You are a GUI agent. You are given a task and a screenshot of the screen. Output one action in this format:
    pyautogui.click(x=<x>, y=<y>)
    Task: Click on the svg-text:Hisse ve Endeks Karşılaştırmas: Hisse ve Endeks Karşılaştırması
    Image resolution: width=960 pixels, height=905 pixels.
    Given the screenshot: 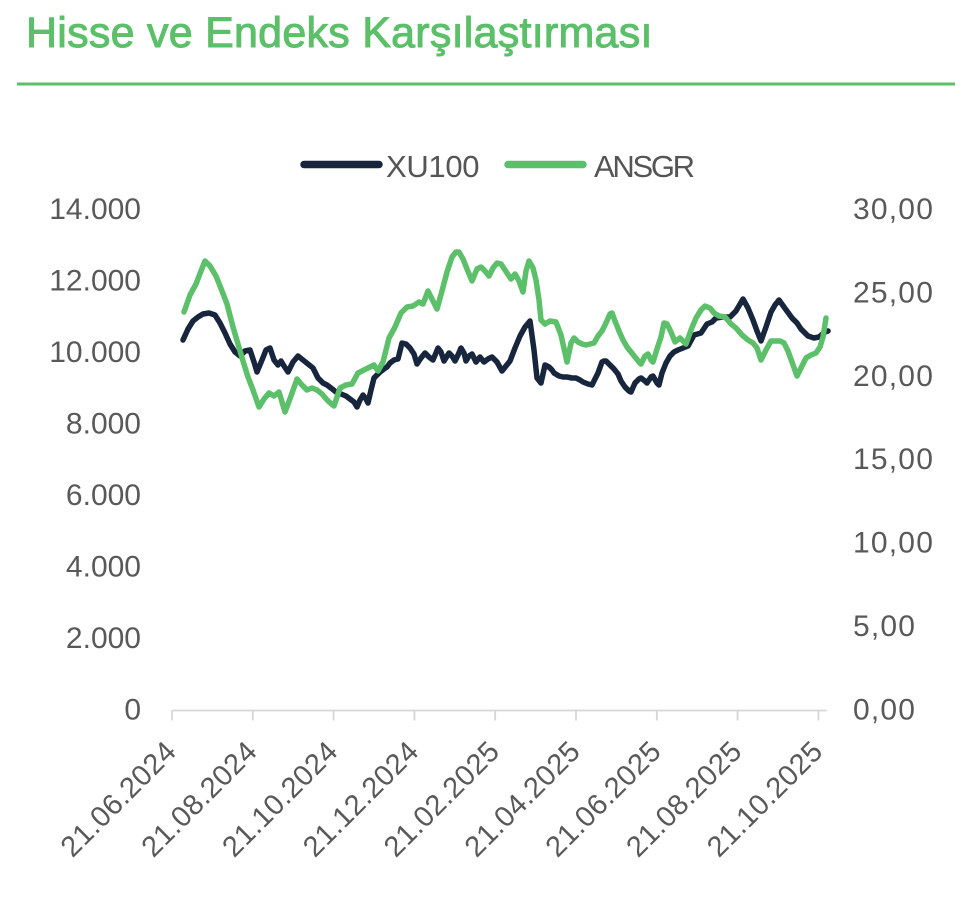 What is the action you would take?
    pyautogui.click(x=339, y=33)
    